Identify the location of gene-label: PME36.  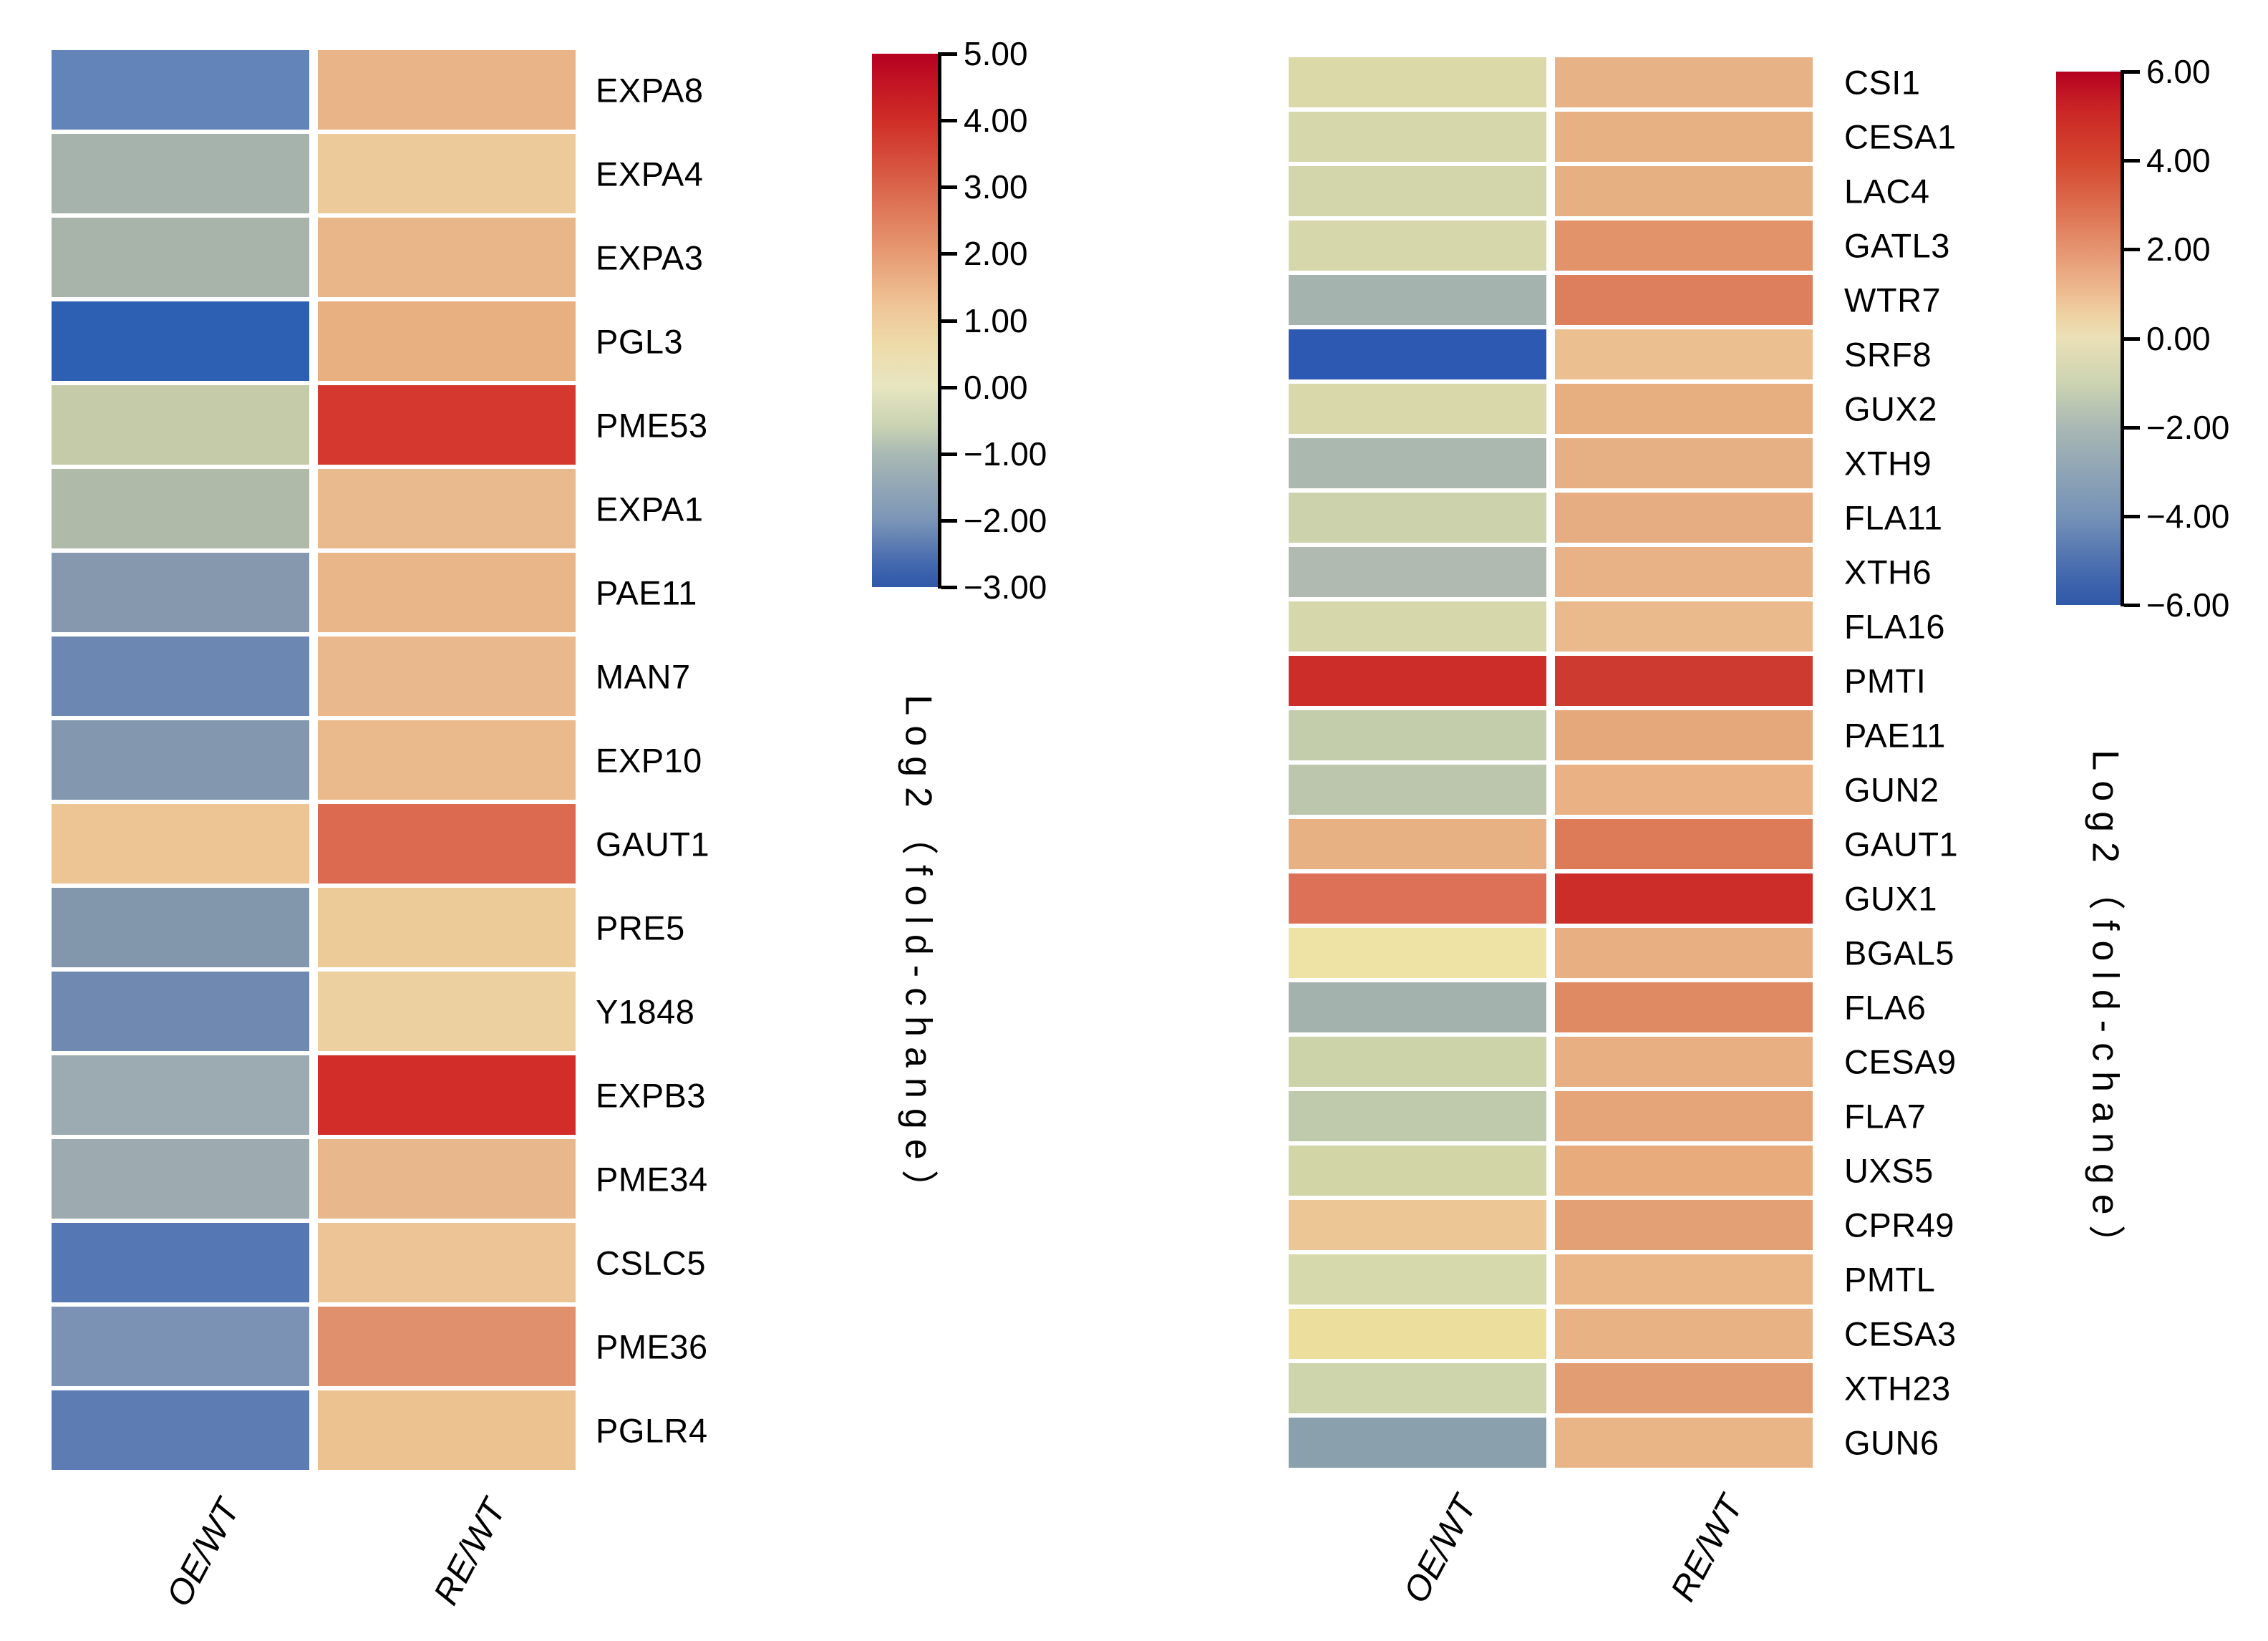
(652, 1346).